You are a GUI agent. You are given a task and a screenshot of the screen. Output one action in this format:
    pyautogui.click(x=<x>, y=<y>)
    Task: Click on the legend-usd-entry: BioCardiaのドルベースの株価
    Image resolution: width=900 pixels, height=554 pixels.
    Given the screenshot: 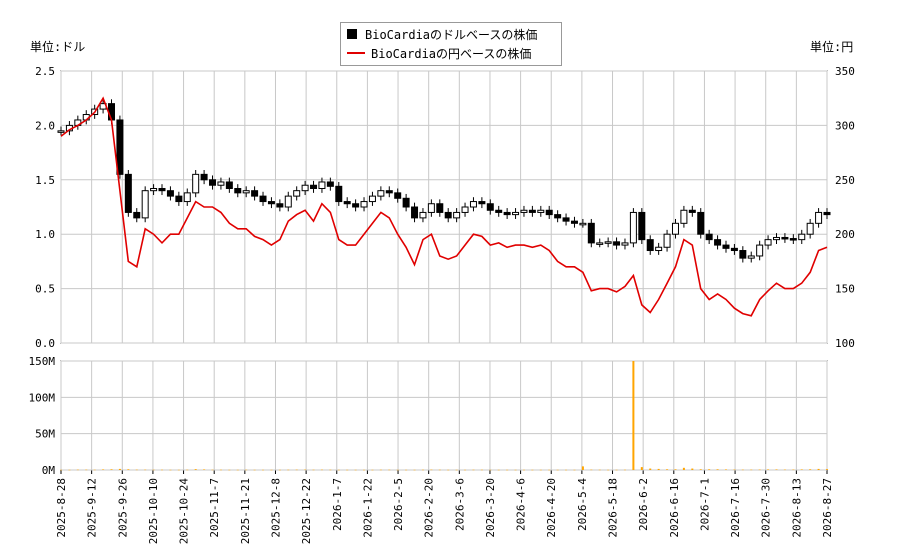 What is the action you would take?
    pyautogui.click(x=442, y=34)
    